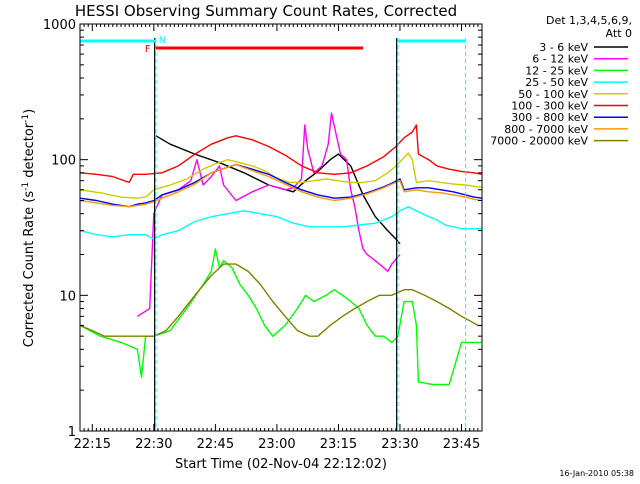 Image resolution: width=640 pixels, height=484 pixels. What do you see at coordinates (59, 25) in the screenshot?
I see `y-tick-label: 1000` at bounding box center [59, 25].